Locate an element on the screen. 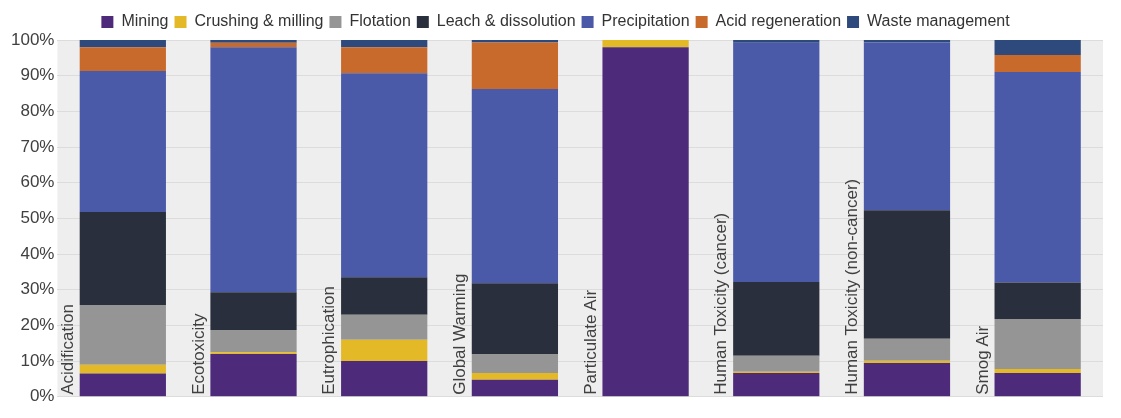  y-tick-label: 70% is located at coordinates (37, 146).